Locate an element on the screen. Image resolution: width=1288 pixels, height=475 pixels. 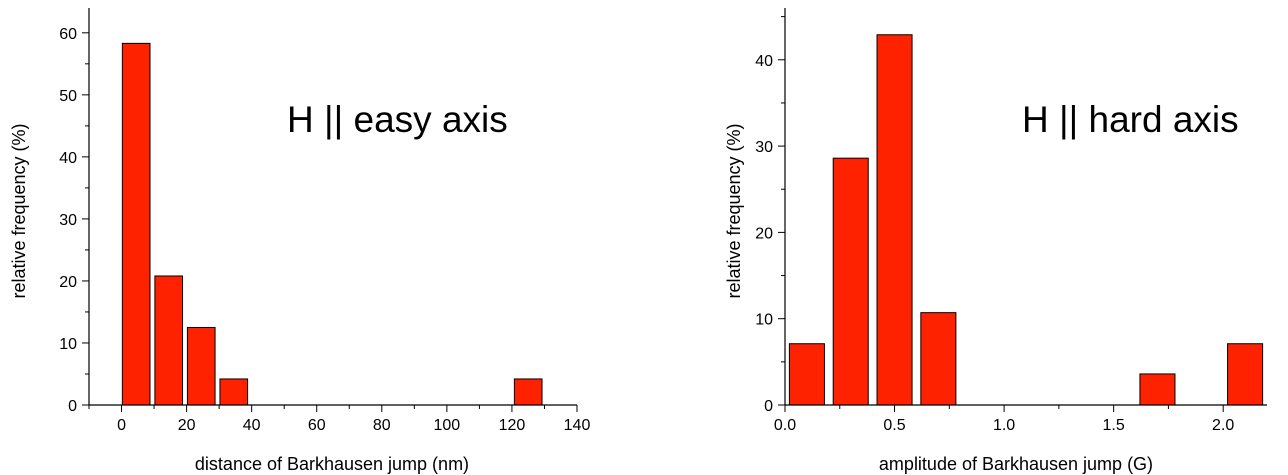
x-axis-title: amplitude of Barkhausen jump (G) is located at coordinates (1016, 464).